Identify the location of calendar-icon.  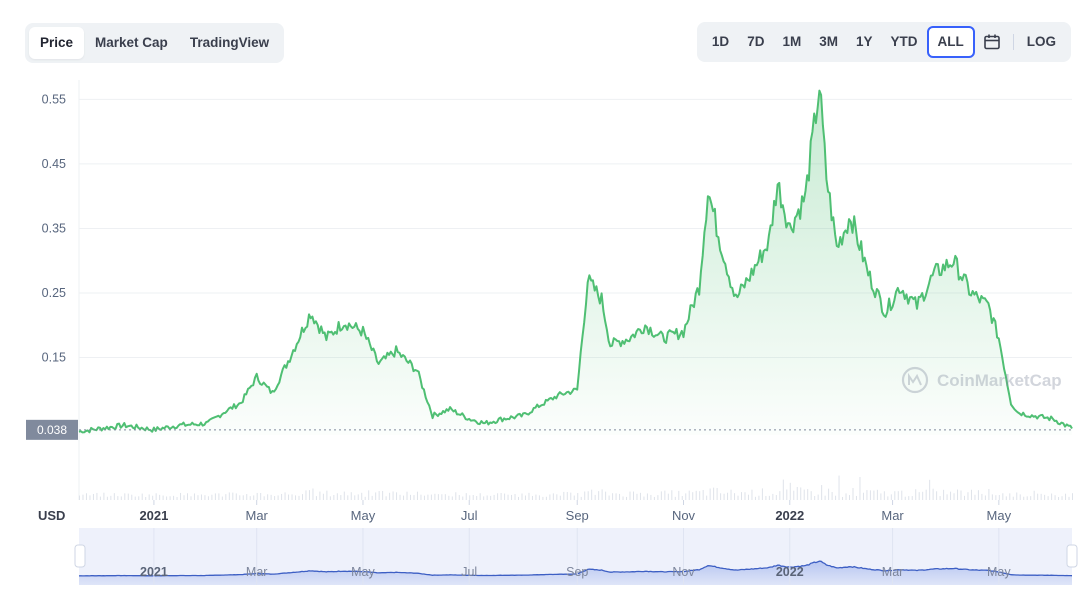
(991, 42).